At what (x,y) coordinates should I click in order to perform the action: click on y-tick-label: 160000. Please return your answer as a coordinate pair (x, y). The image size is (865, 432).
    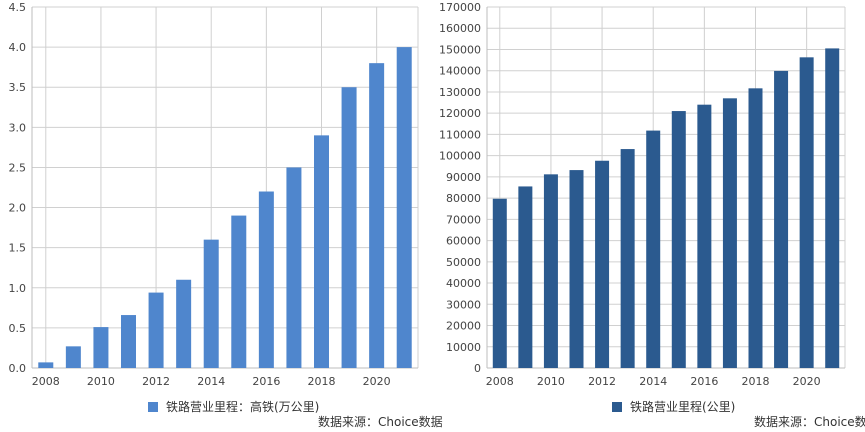
    Looking at the image, I should click on (460, 28).